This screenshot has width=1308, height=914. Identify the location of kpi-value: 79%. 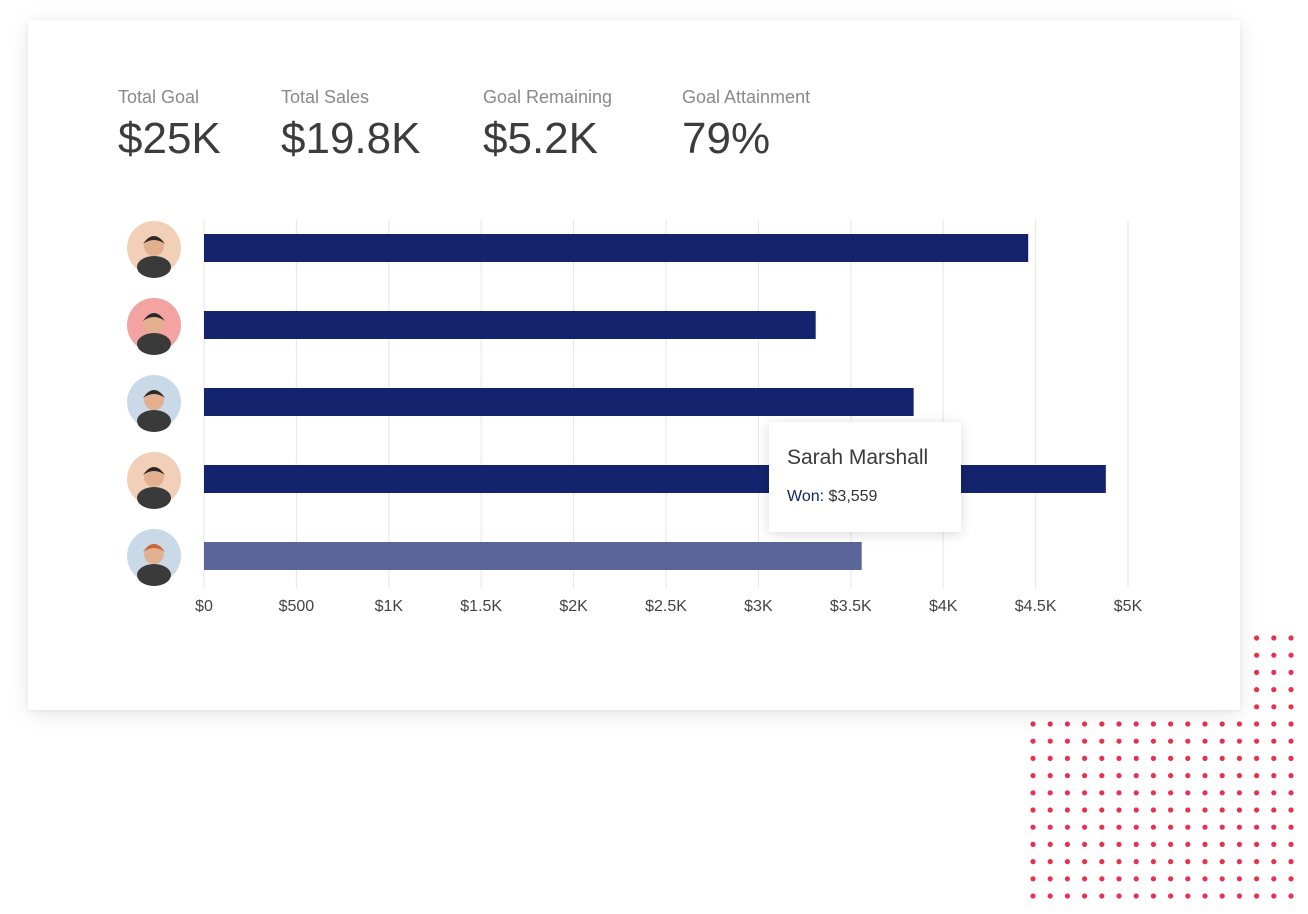
(726, 138).